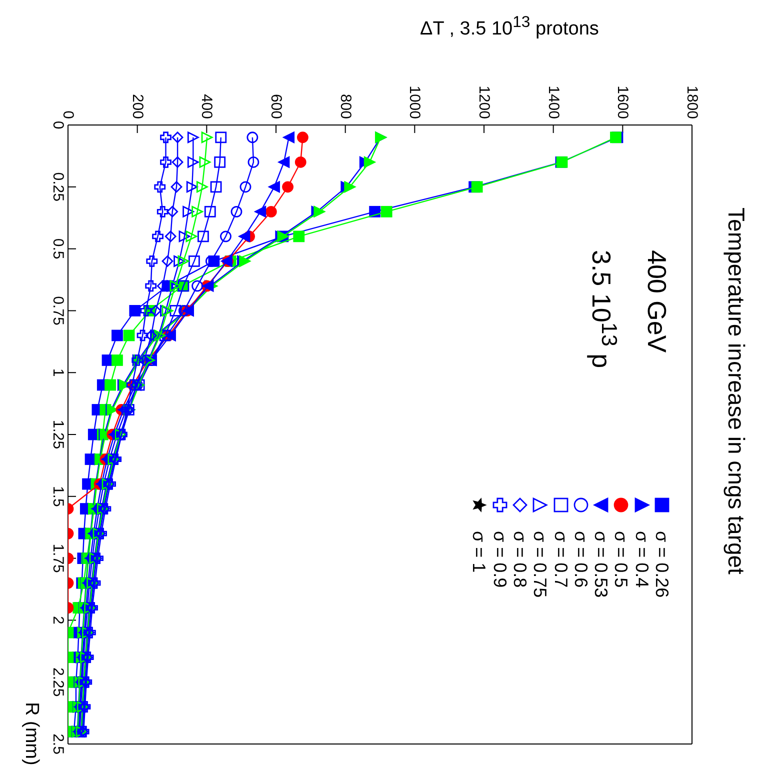 This screenshot has width=760, height=782. What do you see at coordinates (662, 564) in the screenshot?
I see `legend-label: σ = 0.26` at bounding box center [662, 564].